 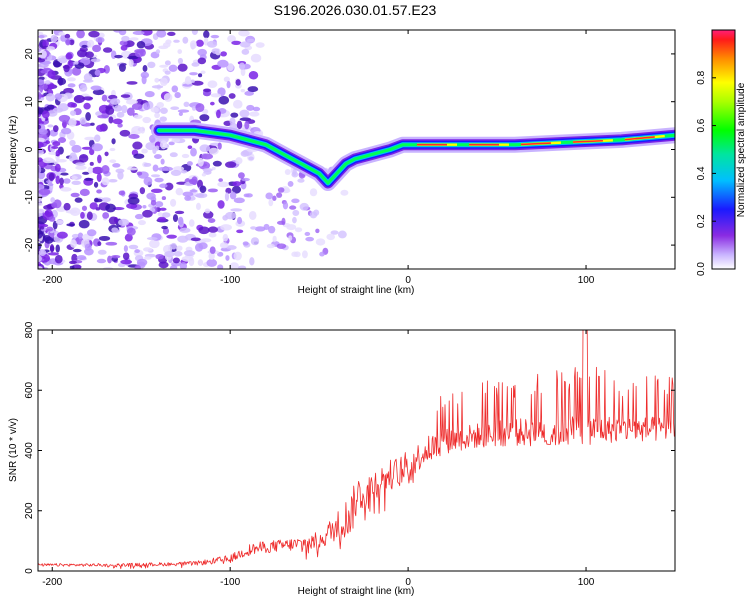 I want to click on y-tick-label: 10, so click(x=29, y=102).